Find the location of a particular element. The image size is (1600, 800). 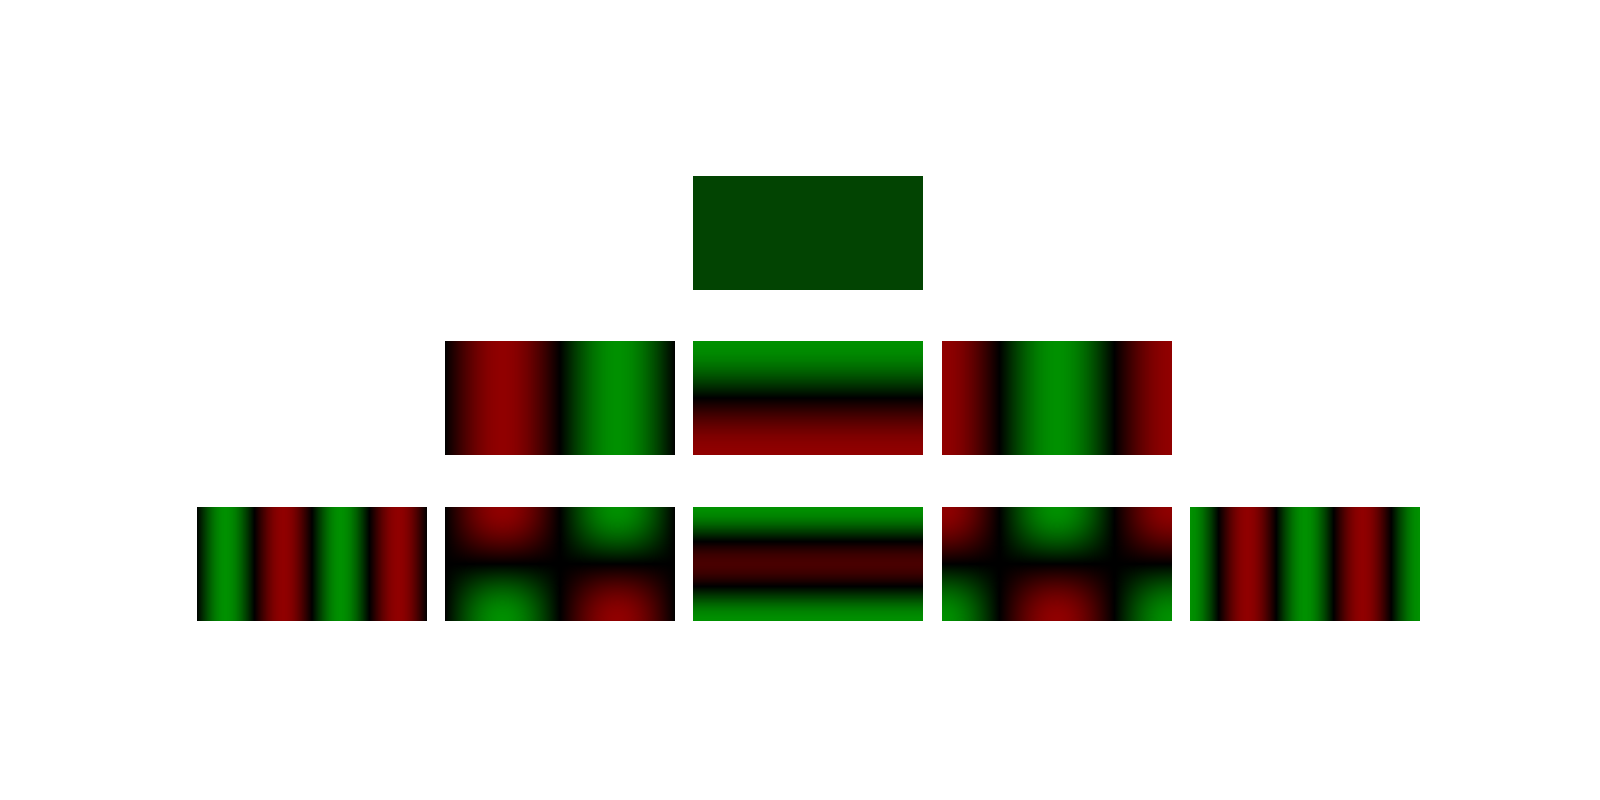

harmonic-tile-l0-m0 is located at coordinates (808, 233).